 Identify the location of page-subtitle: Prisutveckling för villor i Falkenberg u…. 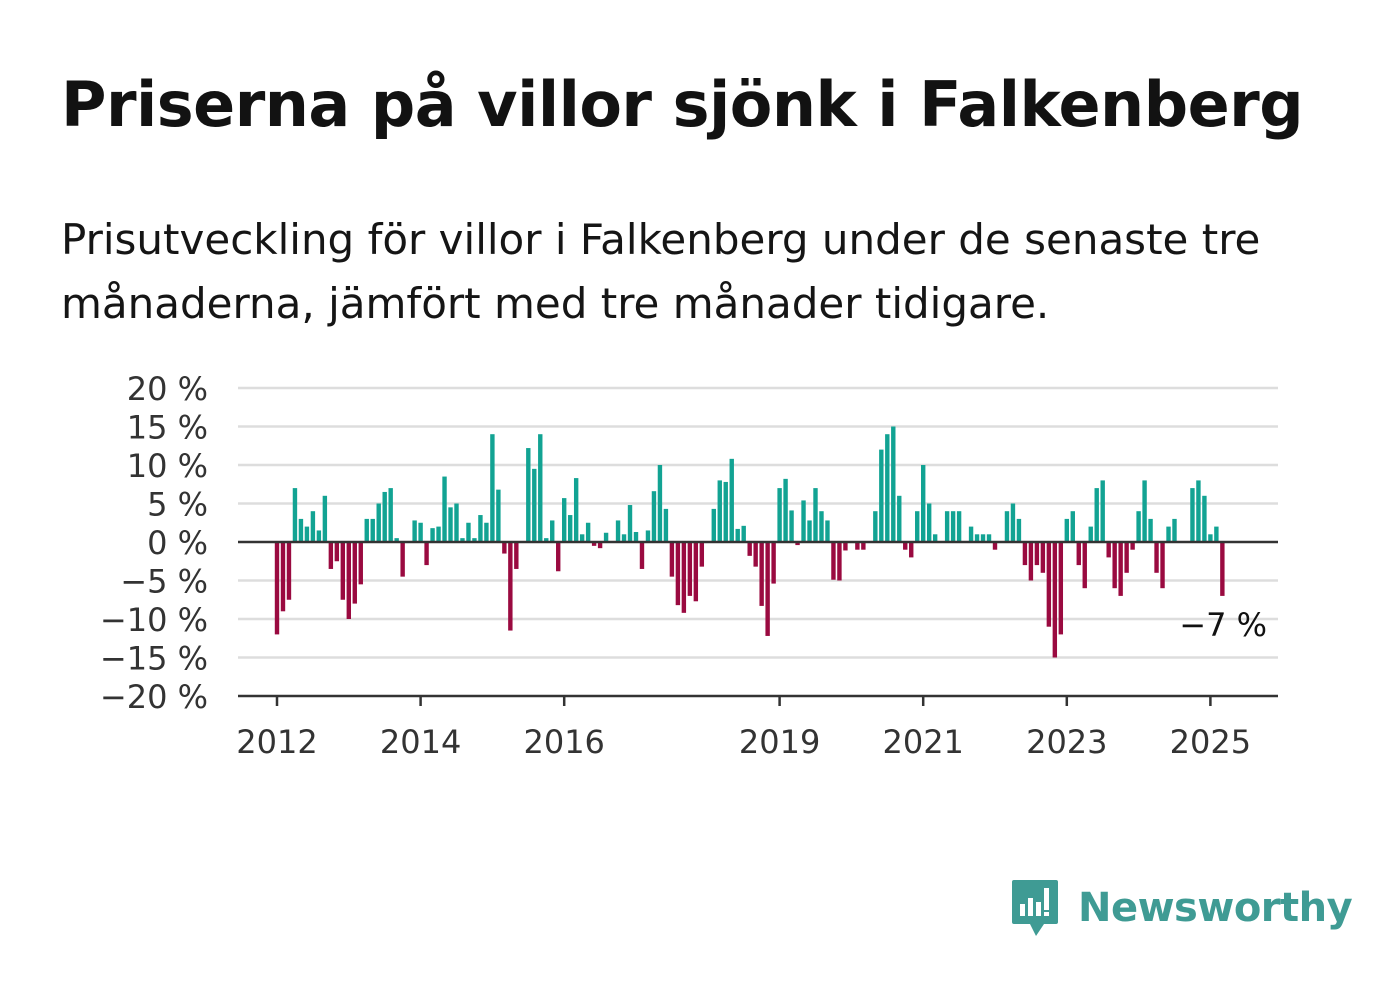
(661, 271).